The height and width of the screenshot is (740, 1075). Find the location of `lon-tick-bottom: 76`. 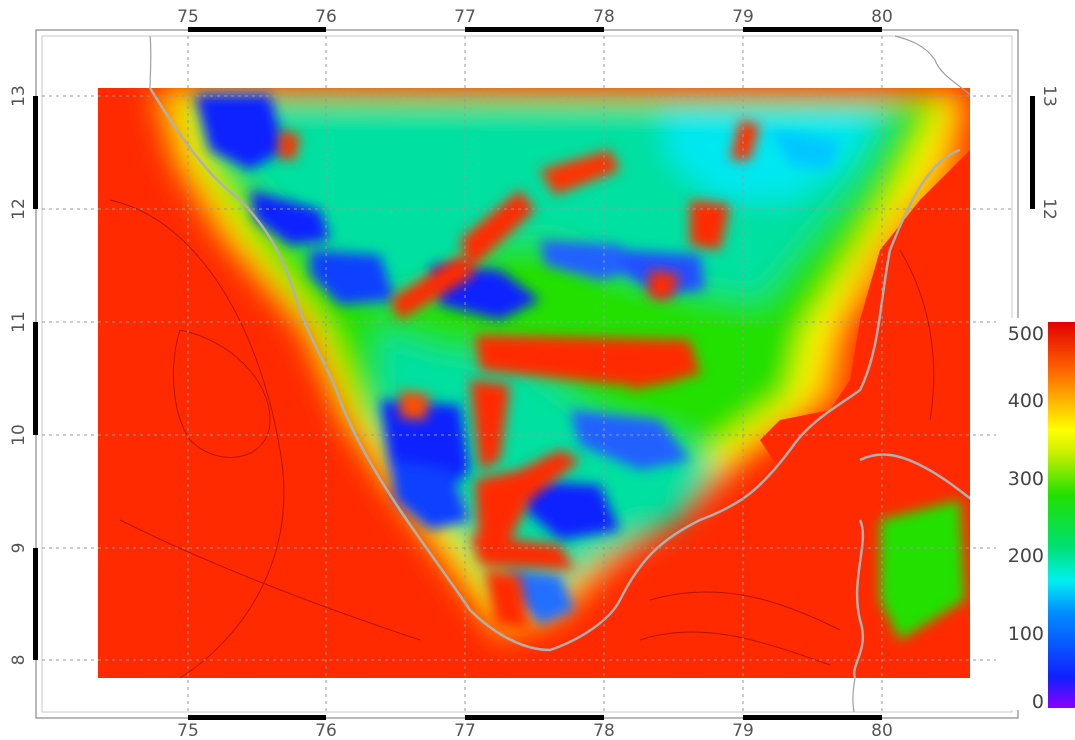

lon-tick-bottom: 76 is located at coordinates (326, 730).